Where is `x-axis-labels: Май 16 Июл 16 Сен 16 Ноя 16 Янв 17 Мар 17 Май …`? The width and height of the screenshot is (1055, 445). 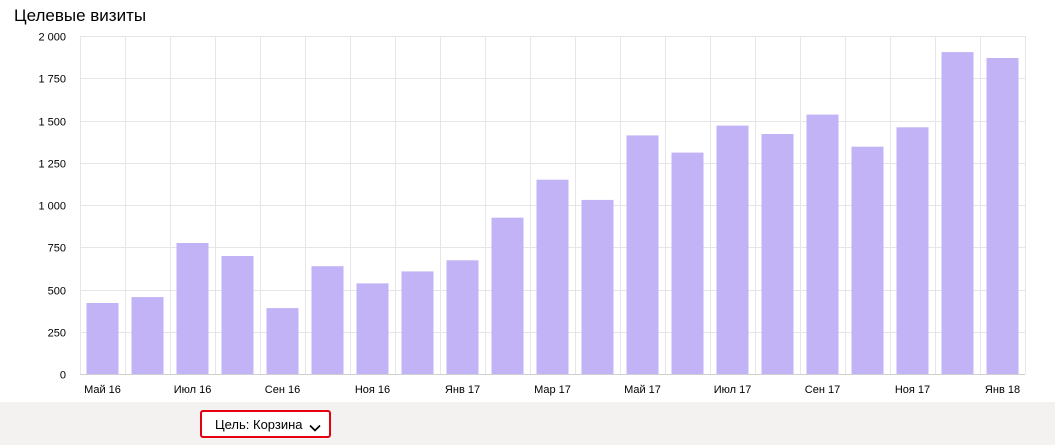
x-axis-labels: Май 16 Июл 16 Сен 16 Ноя 16 Янв 17 Мар 17 Май … is located at coordinates (552, 390).